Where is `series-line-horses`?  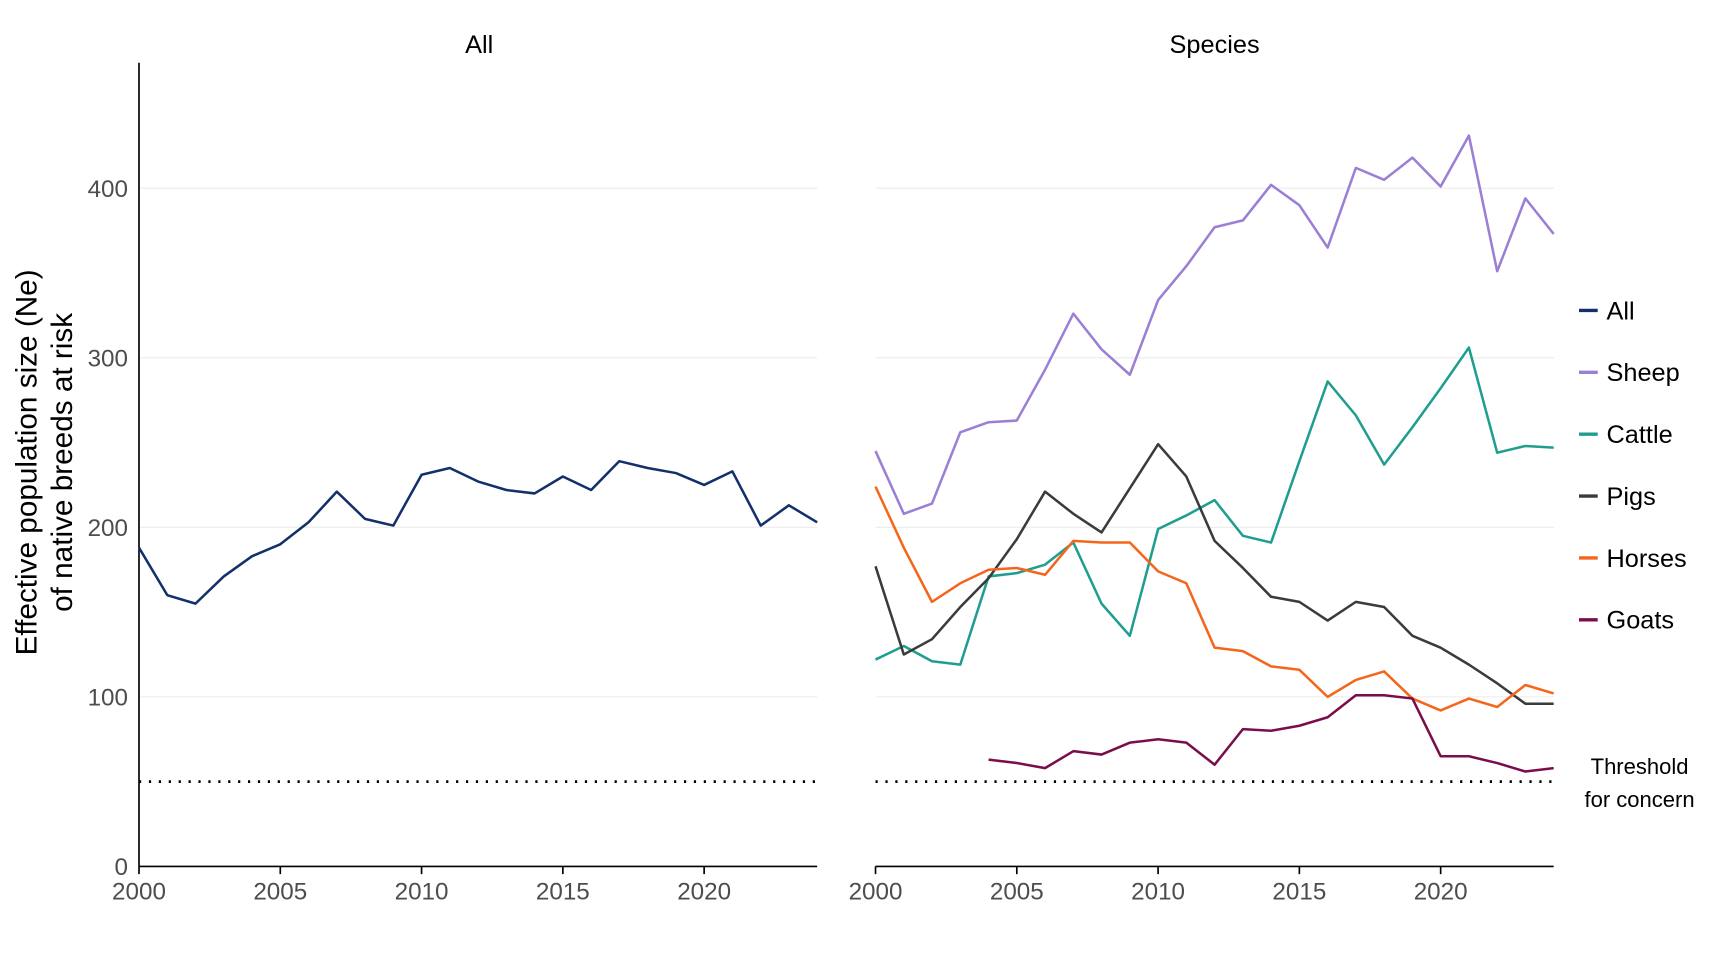
series-line-horses is located at coordinates (1214, 599).